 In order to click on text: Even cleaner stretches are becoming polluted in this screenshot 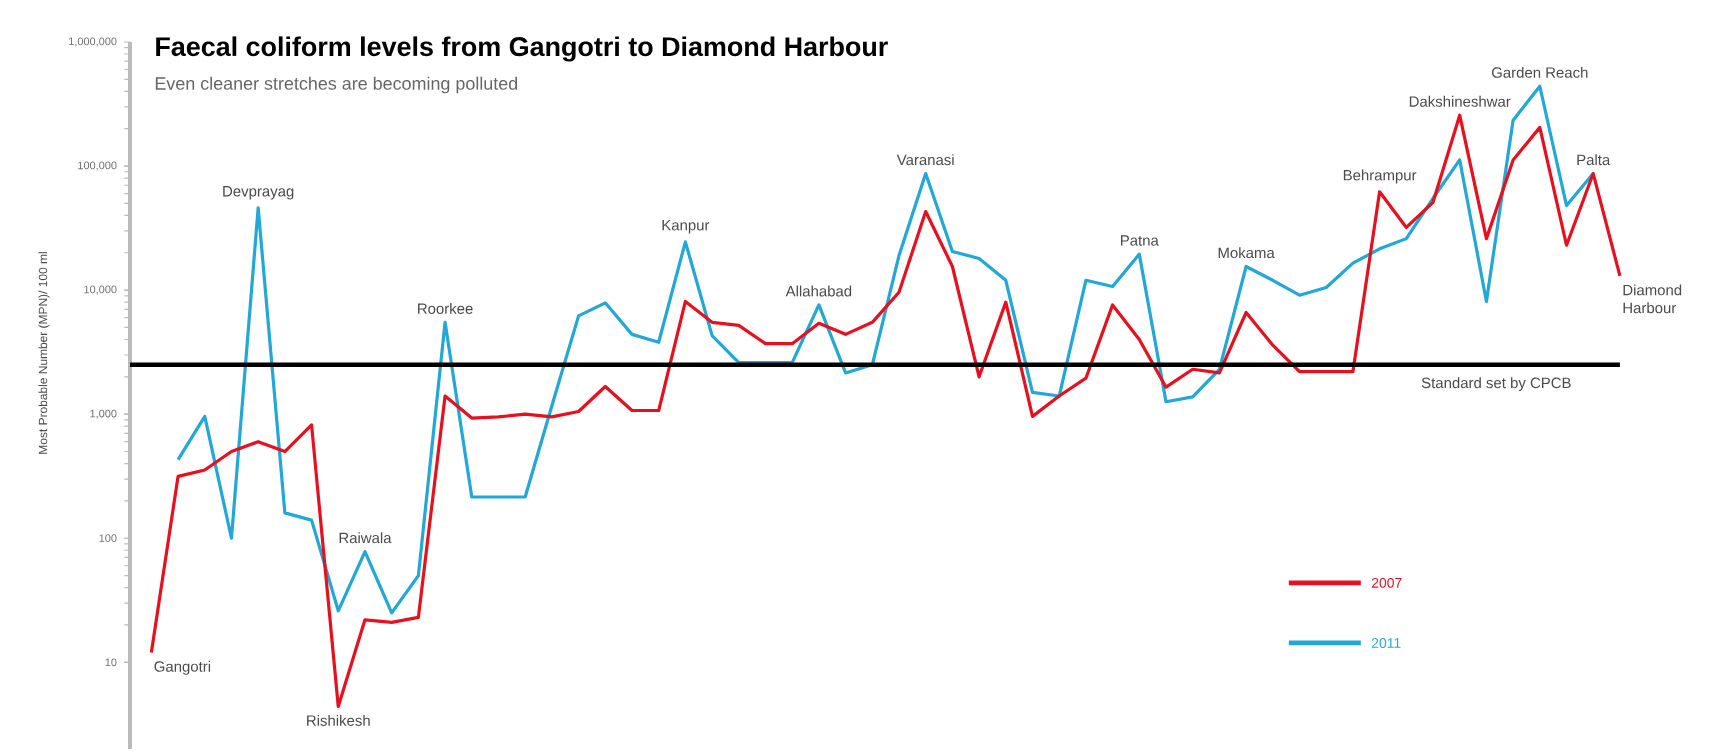, I will do `click(336, 85)`.